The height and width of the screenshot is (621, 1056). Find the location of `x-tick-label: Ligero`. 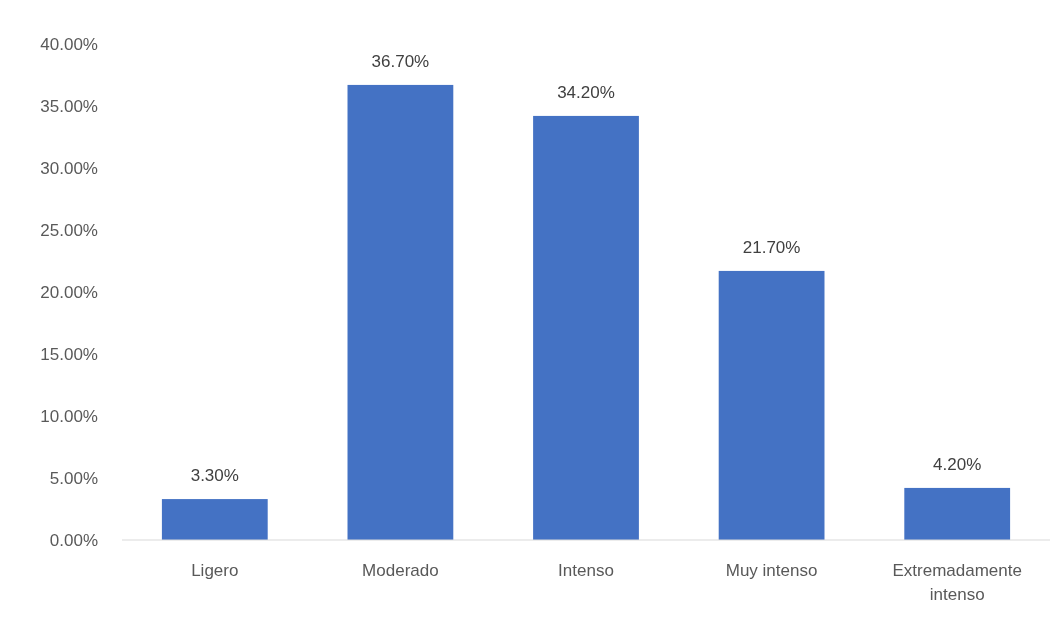

x-tick-label: Ligero is located at coordinates (215, 570).